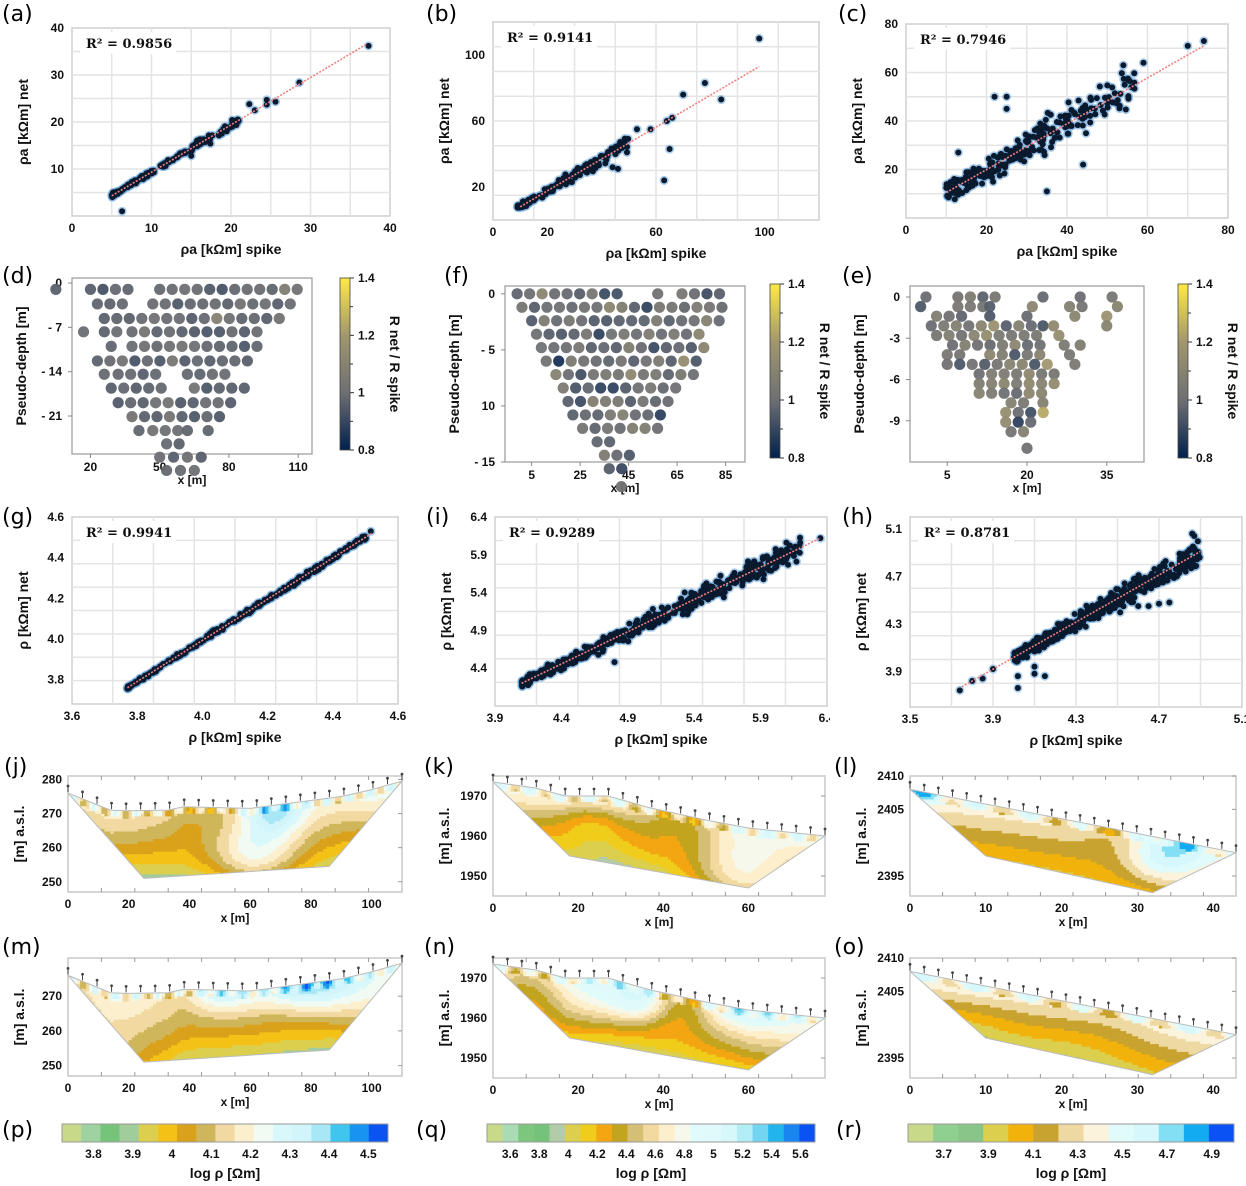  I want to click on panel-label-a: (a), so click(17, 14).